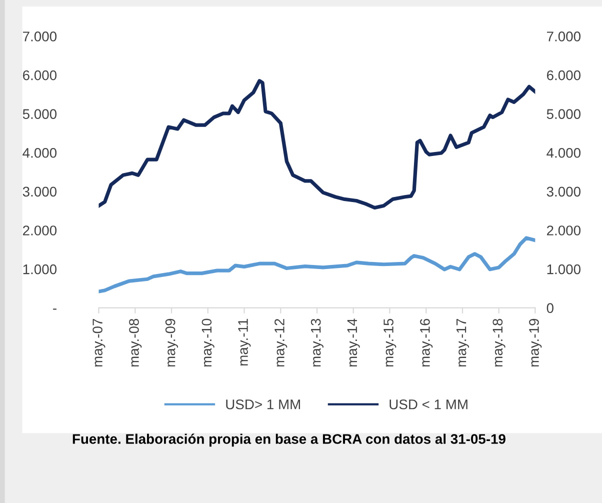 The image size is (602, 503). I want to click on y-tick-label: 1.000, so click(40, 269).